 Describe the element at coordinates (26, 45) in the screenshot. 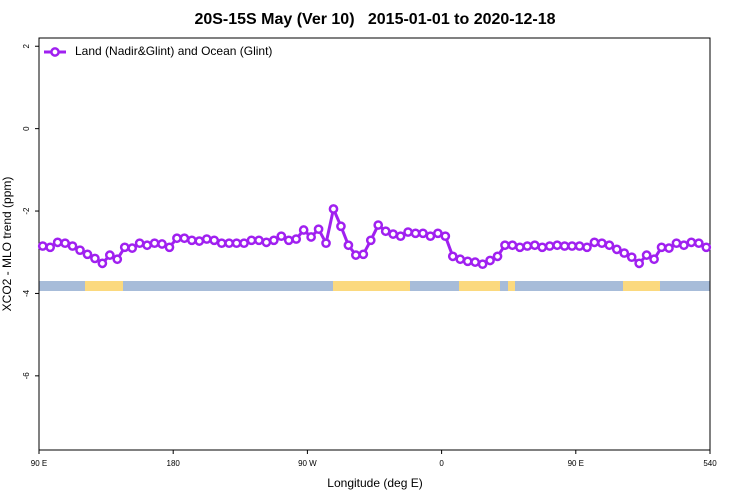

I see `y-tick-label: 2` at that location.